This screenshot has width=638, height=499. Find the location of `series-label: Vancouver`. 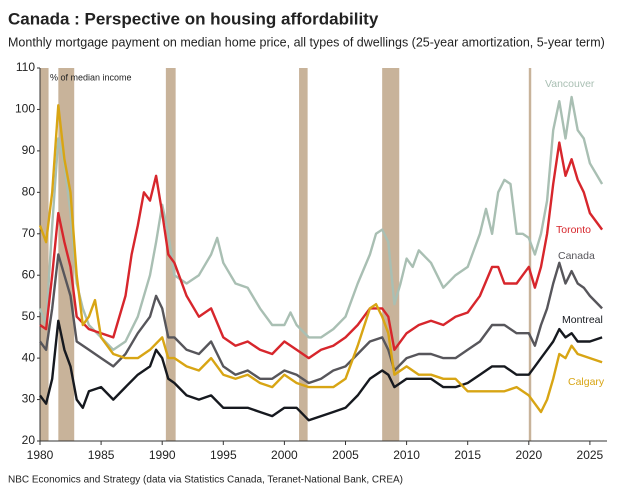

series-label: Vancouver is located at coordinates (570, 84).